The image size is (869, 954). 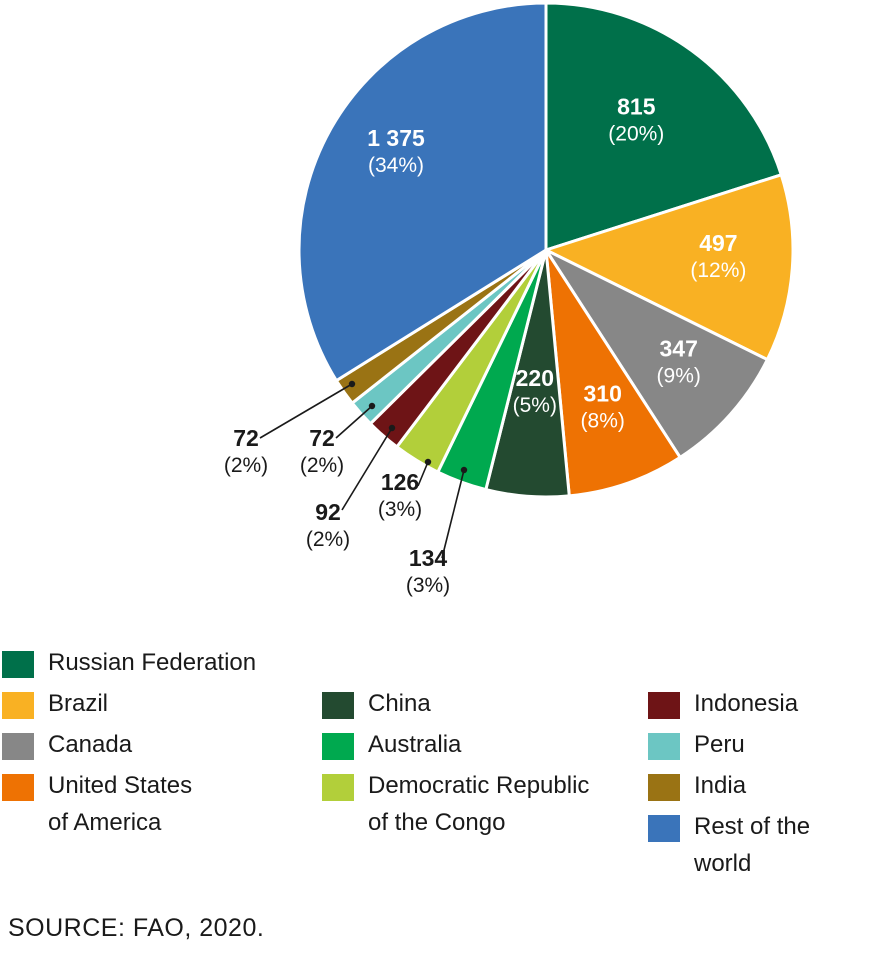 What do you see at coordinates (396, 165) in the screenshot?
I see `data-label-percent: (34%)` at bounding box center [396, 165].